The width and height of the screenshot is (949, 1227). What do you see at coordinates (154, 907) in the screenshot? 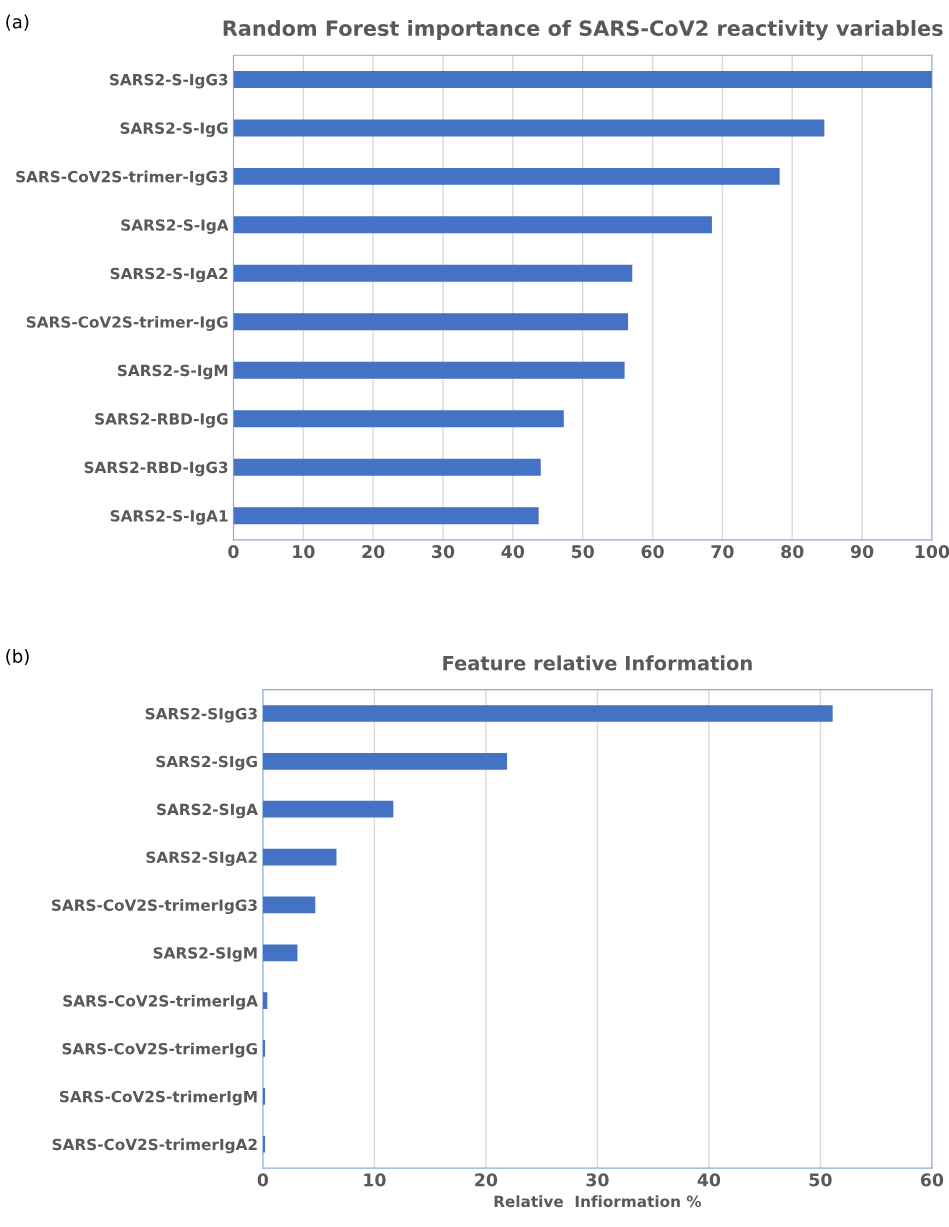
I see `y-tick-label: SARS-CoV2S-trimerIgG3` at bounding box center [154, 907].